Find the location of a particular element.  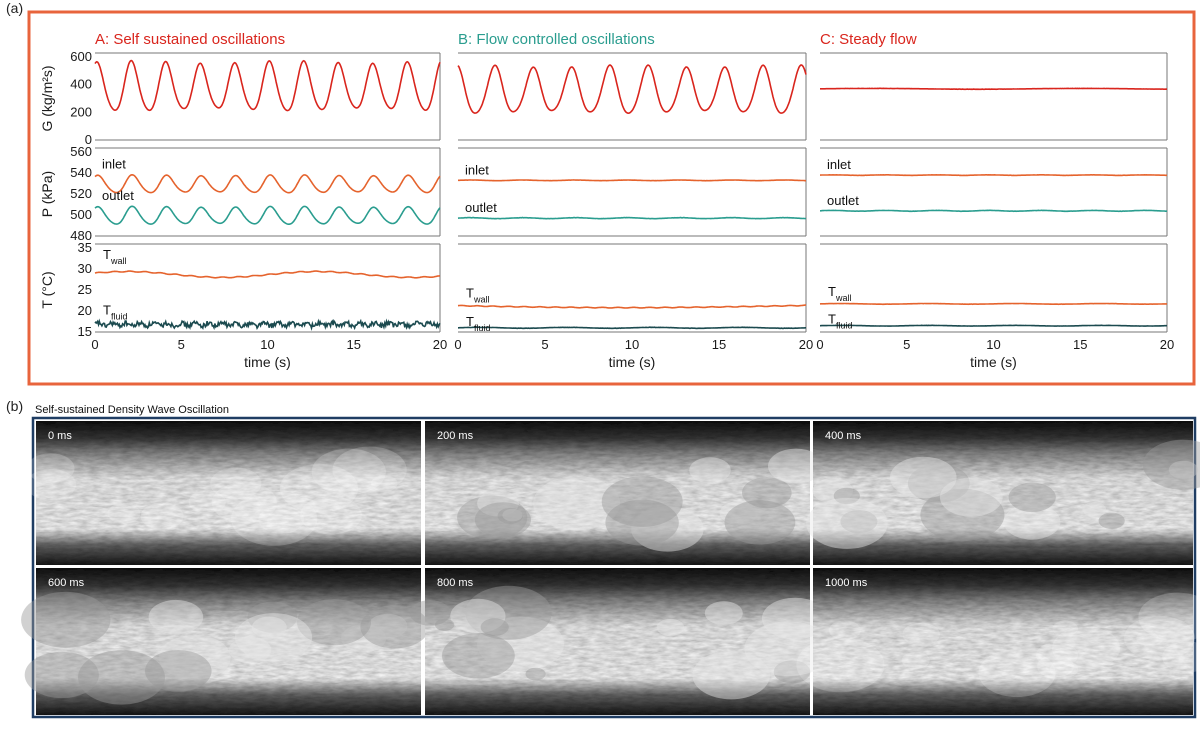

y-tick-label: 480 is located at coordinates (81, 235).